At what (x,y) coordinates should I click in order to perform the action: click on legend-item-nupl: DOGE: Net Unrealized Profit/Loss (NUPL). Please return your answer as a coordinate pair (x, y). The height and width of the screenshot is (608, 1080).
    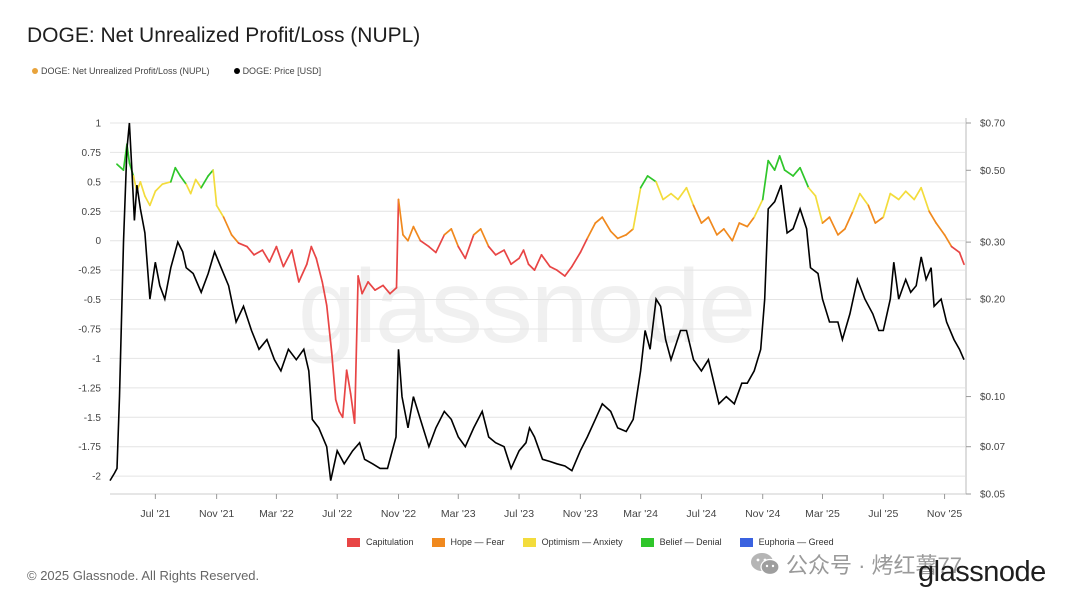
    Looking at the image, I should click on (121, 71).